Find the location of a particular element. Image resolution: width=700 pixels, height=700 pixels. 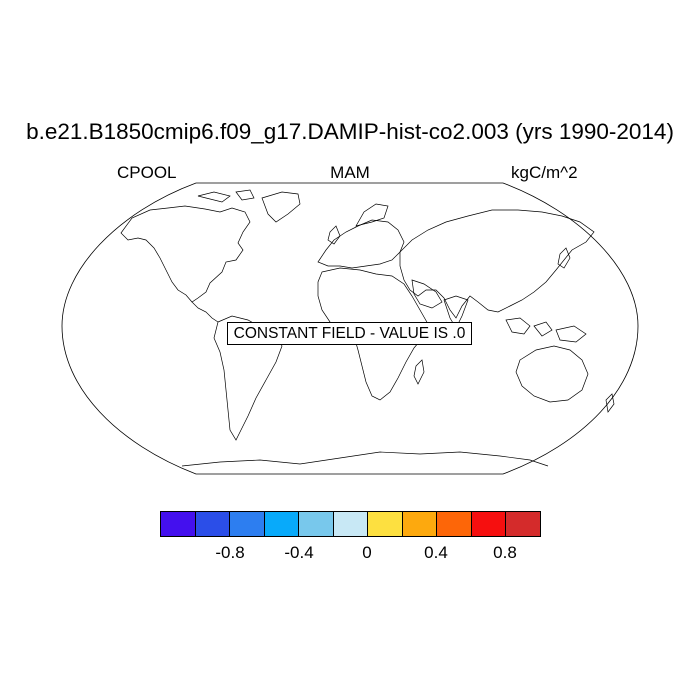

new-zealand-coast is located at coordinates (610, 403).